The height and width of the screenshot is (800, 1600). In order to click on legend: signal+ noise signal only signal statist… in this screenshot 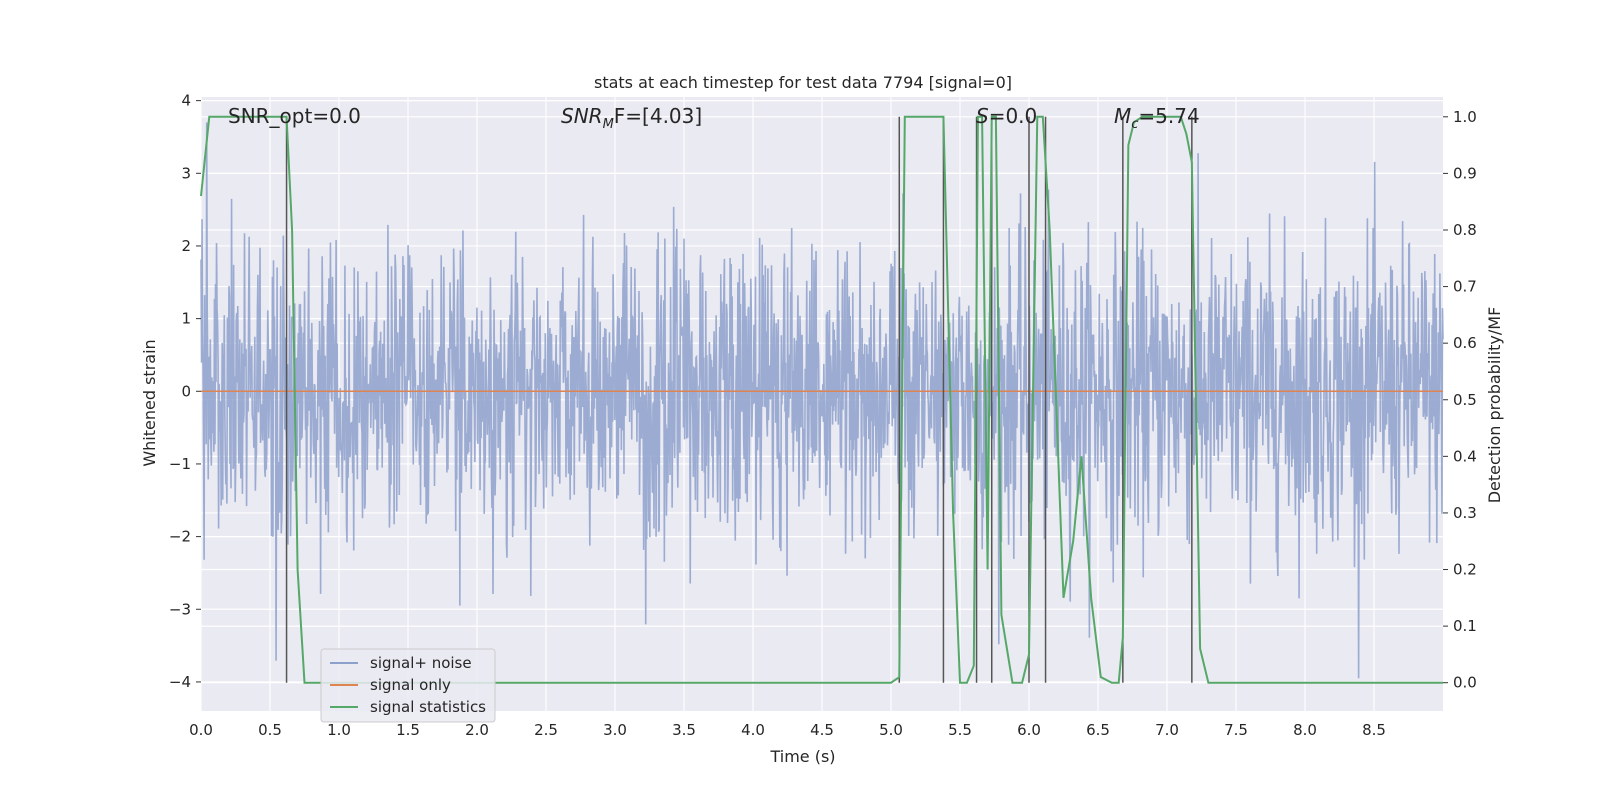, I will do `click(408, 685)`.